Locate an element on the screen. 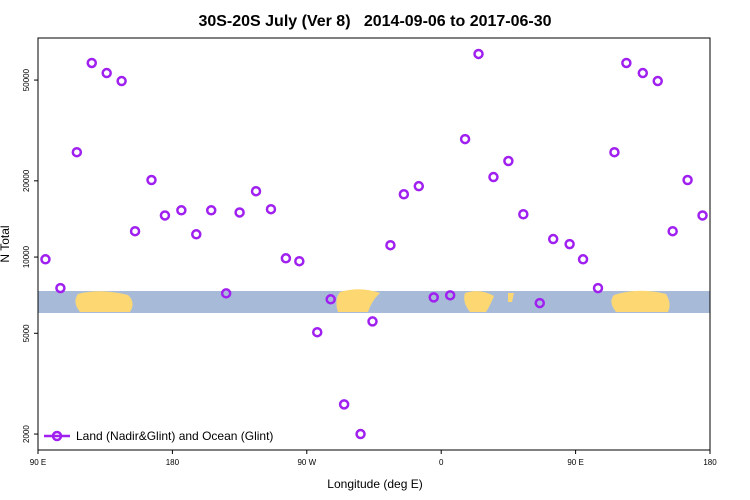  y-axis-label: N Total is located at coordinates (6, 243).